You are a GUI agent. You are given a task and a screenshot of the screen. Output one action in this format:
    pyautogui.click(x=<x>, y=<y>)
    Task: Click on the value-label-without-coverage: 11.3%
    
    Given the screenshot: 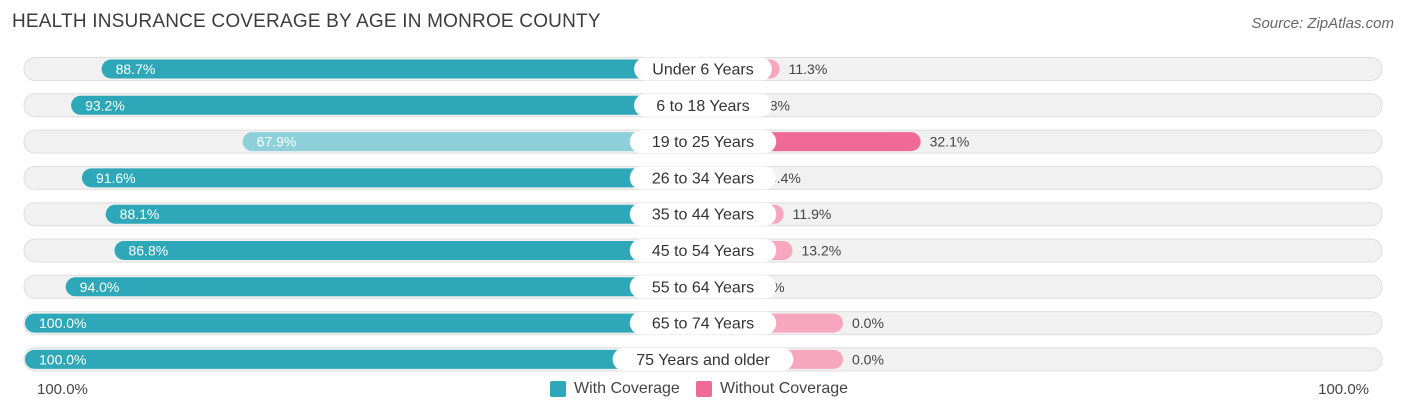 What is the action you would take?
    pyautogui.click(x=808, y=69)
    